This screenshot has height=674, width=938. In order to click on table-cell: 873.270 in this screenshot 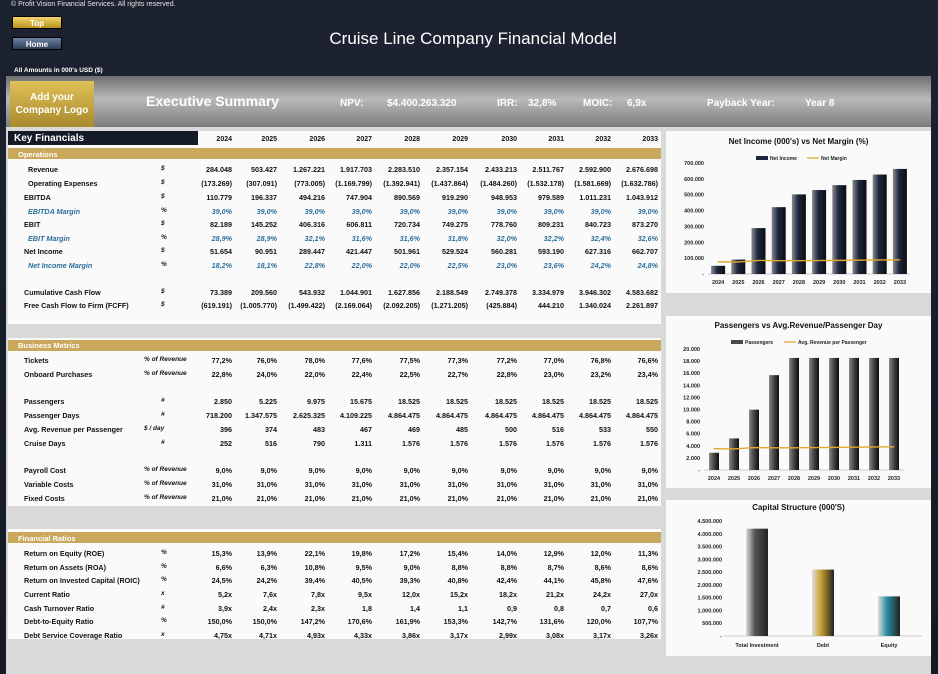, I will do `click(645, 224)`.